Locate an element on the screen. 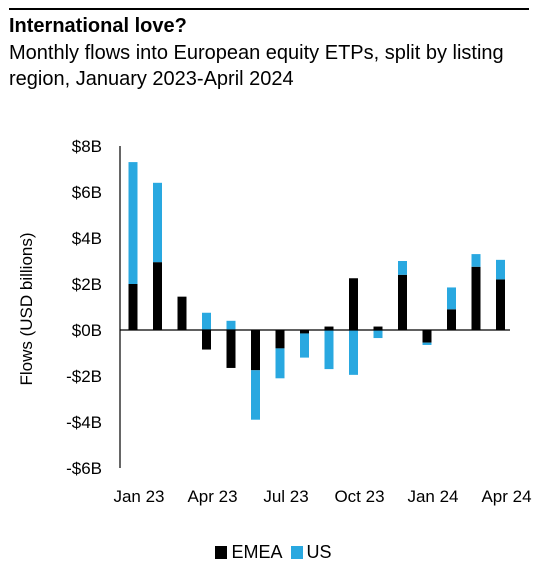  x-tick-label: Apr 24 is located at coordinates (506, 496).